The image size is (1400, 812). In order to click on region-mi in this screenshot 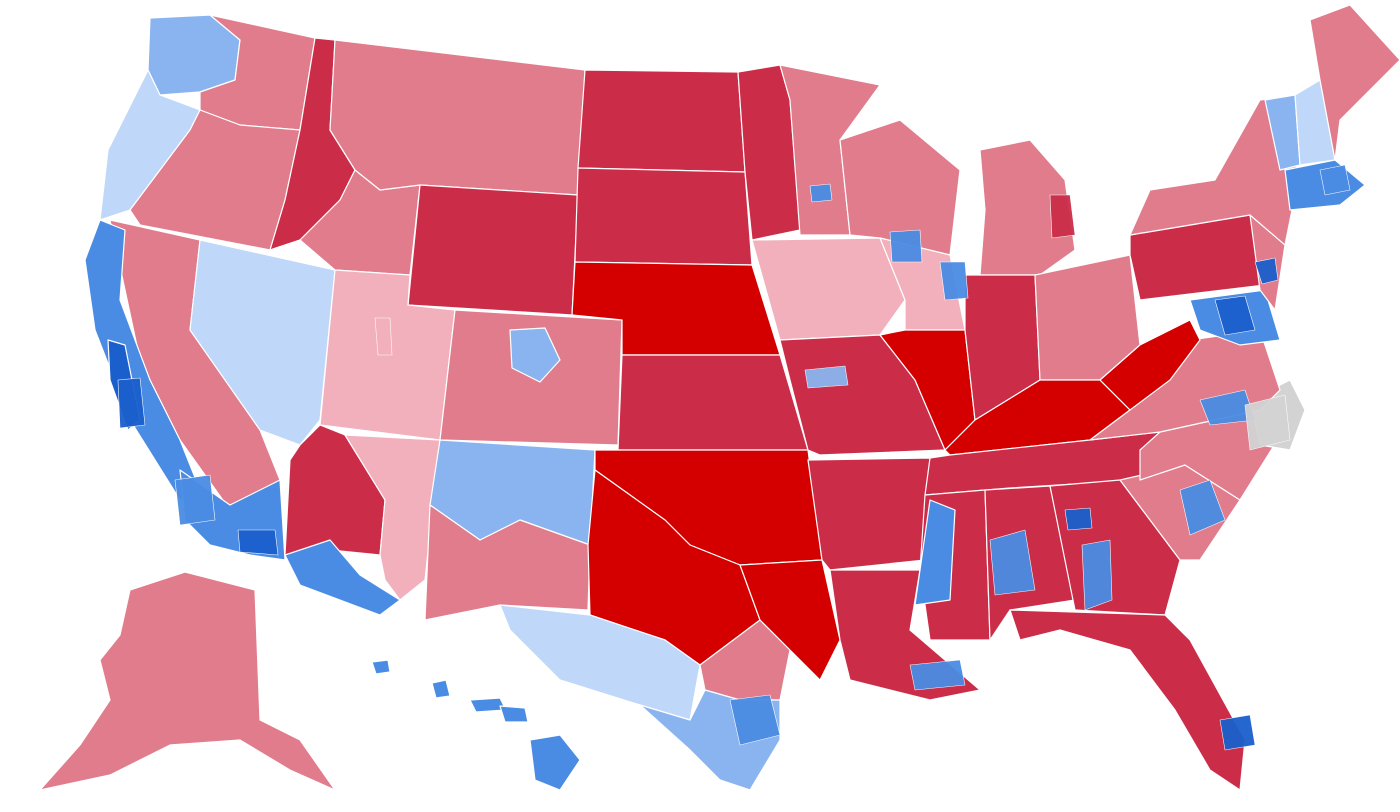, I will do `click(1027, 207)`.